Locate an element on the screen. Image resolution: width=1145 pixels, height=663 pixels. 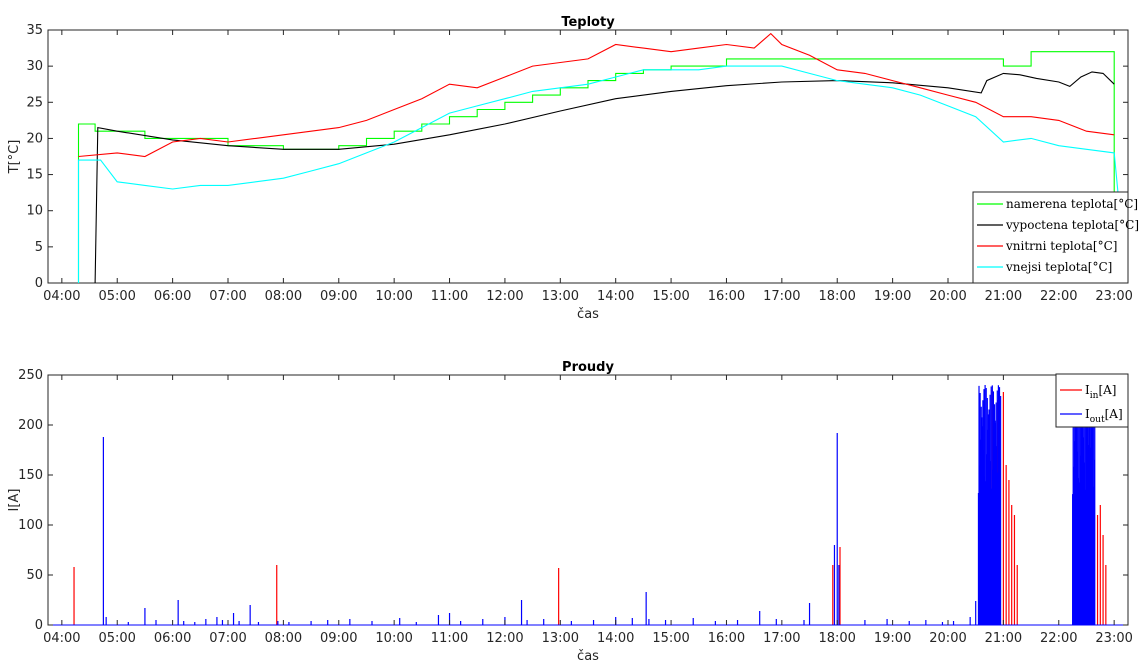
current-x-axis-label: čas is located at coordinates (588, 656).